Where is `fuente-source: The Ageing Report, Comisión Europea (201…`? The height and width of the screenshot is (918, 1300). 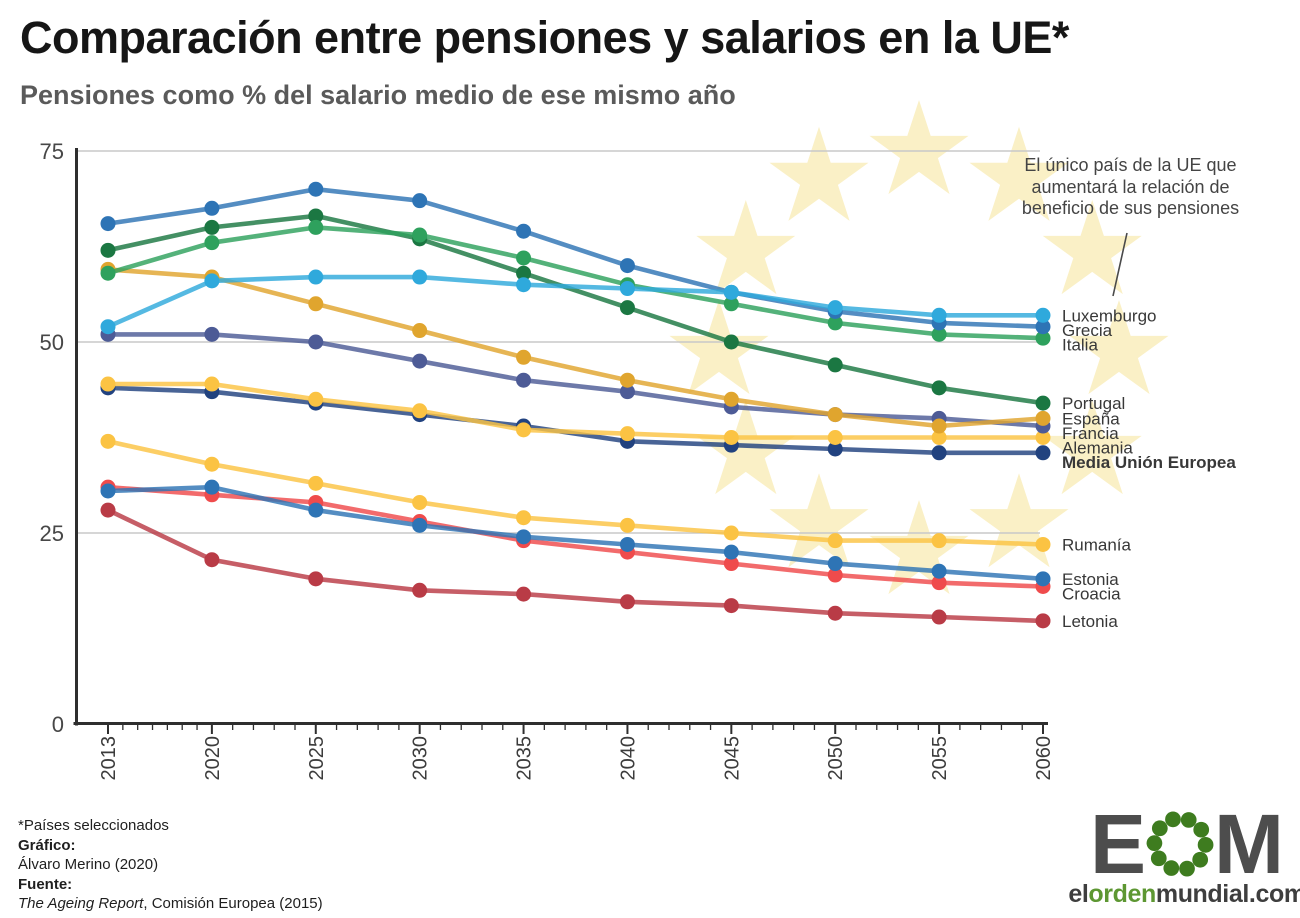 fuente-source: The Ageing Report, Comisión Europea (201… is located at coordinates (170, 904).